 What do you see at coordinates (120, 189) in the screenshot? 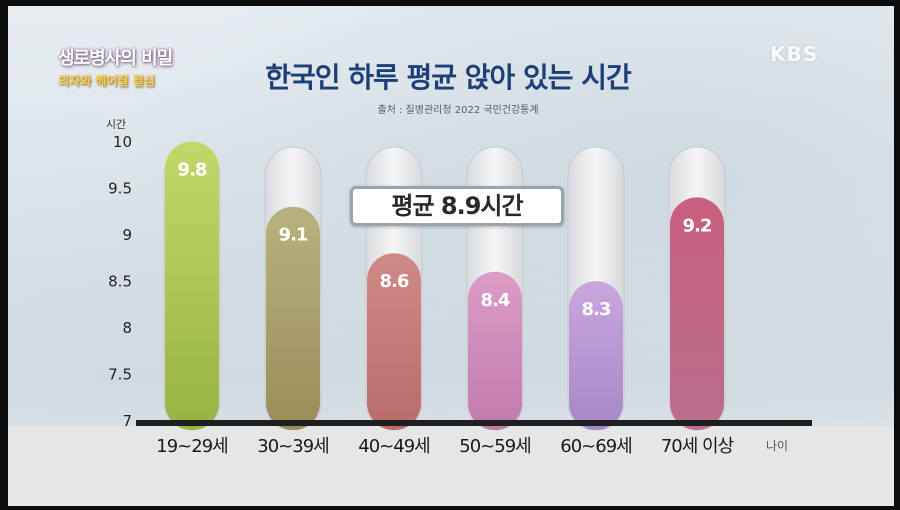
I see `y-tick-label: 9.5` at bounding box center [120, 189].